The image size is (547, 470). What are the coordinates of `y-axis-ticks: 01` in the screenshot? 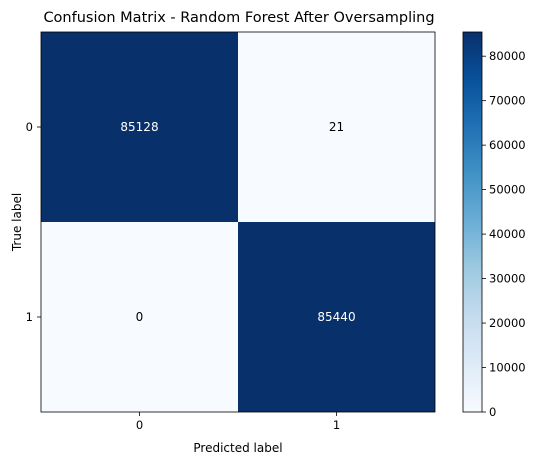 It's located at (33, 222).